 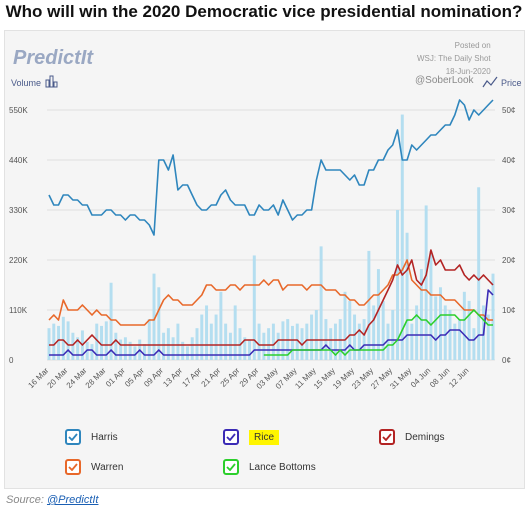 What do you see at coordinates (104, 437) in the screenshot?
I see `legend-label: Harris` at bounding box center [104, 437].